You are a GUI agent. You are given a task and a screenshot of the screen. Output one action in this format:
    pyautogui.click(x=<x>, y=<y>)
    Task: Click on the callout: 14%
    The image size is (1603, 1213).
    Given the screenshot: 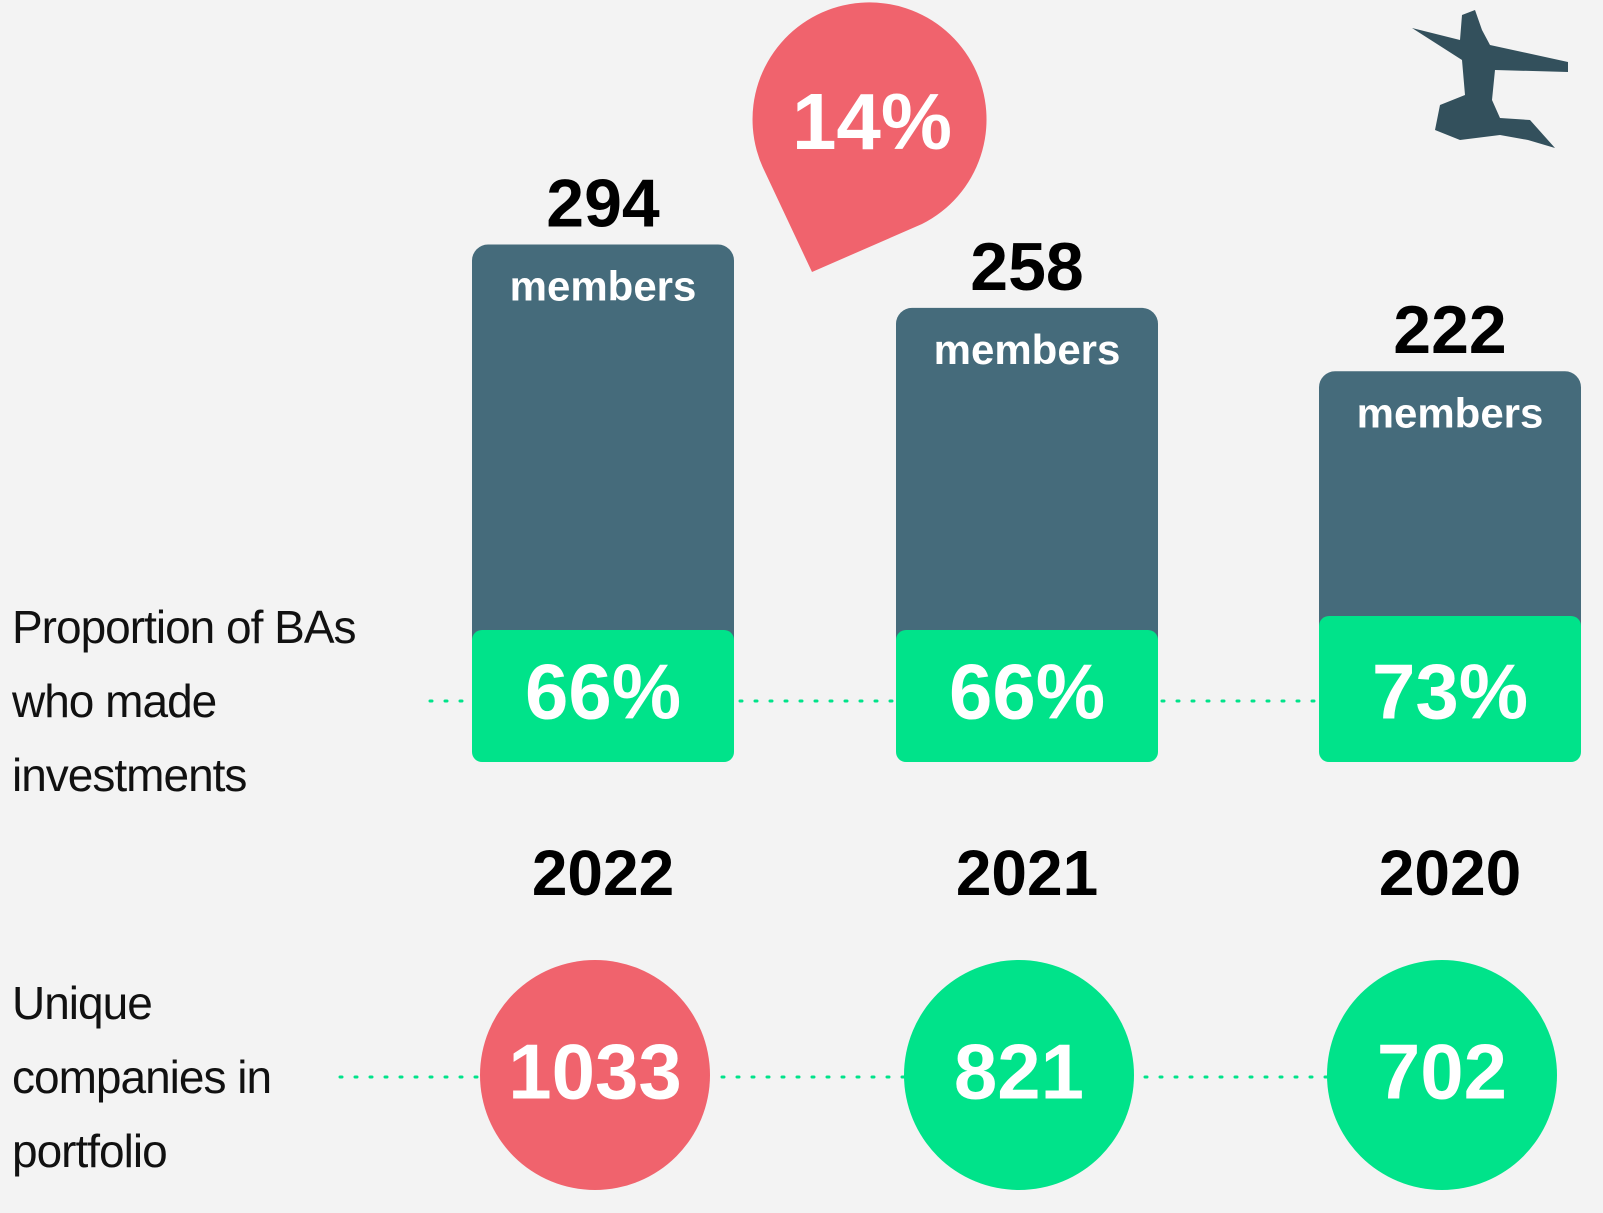 What is the action you would take?
    pyautogui.click(x=869, y=137)
    